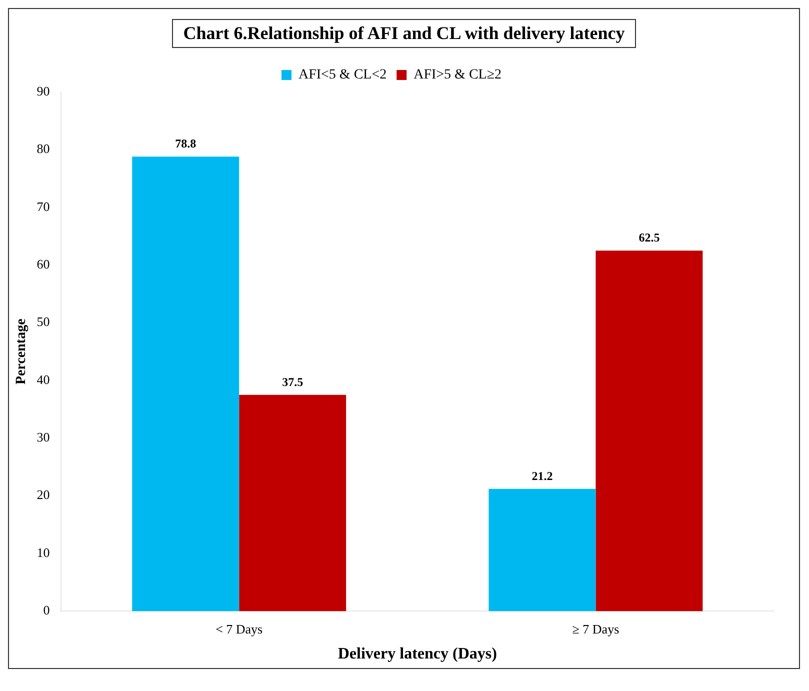  Describe the element at coordinates (43, 264) in the screenshot. I see `y-tick-label: 60` at that location.